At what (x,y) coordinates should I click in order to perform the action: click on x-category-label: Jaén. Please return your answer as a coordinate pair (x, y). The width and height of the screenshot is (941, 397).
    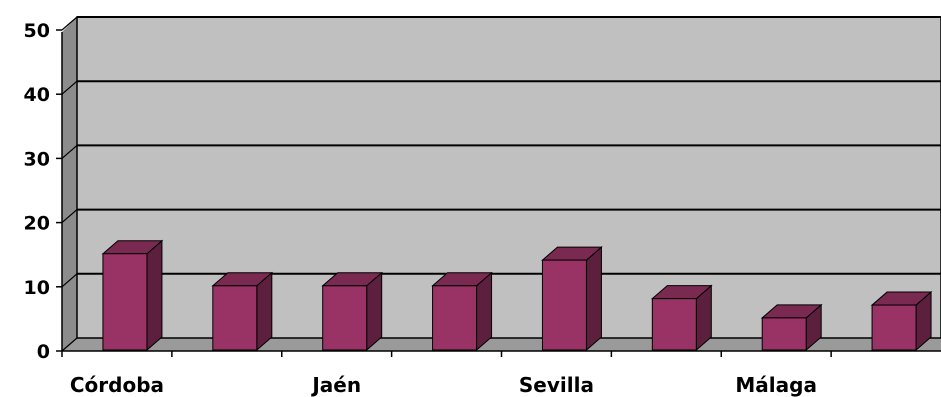
    Looking at the image, I should click on (335, 385).